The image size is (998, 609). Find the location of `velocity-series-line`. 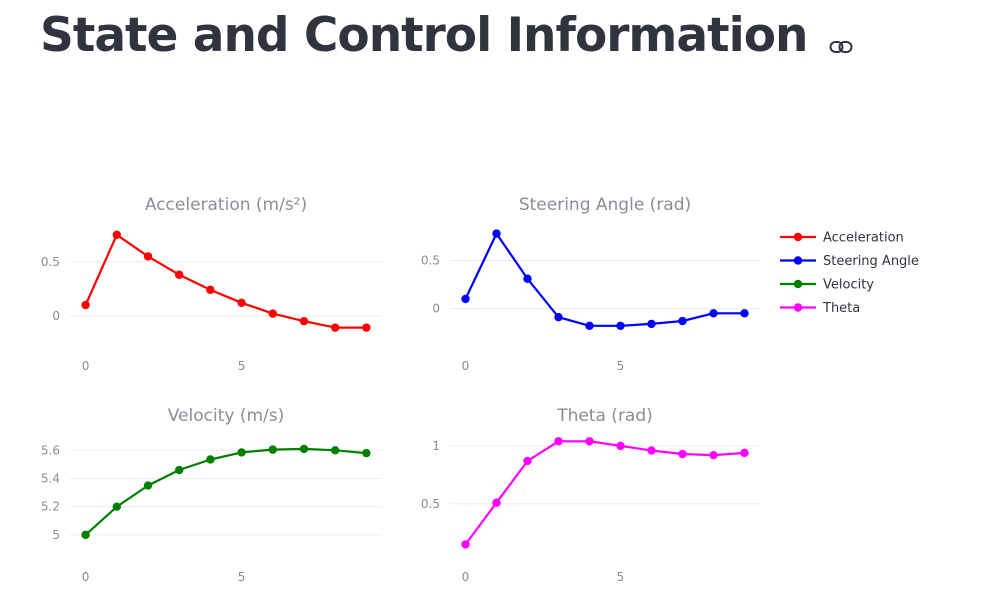

velocity-series-line is located at coordinates (225, 491).